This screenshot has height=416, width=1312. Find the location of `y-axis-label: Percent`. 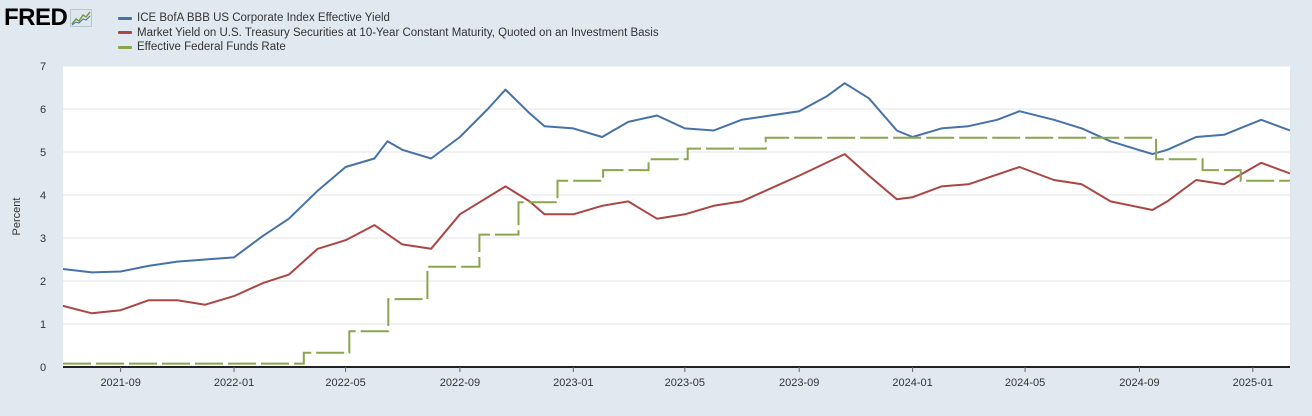

y-axis-label: Percent is located at coordinates (17, 217).